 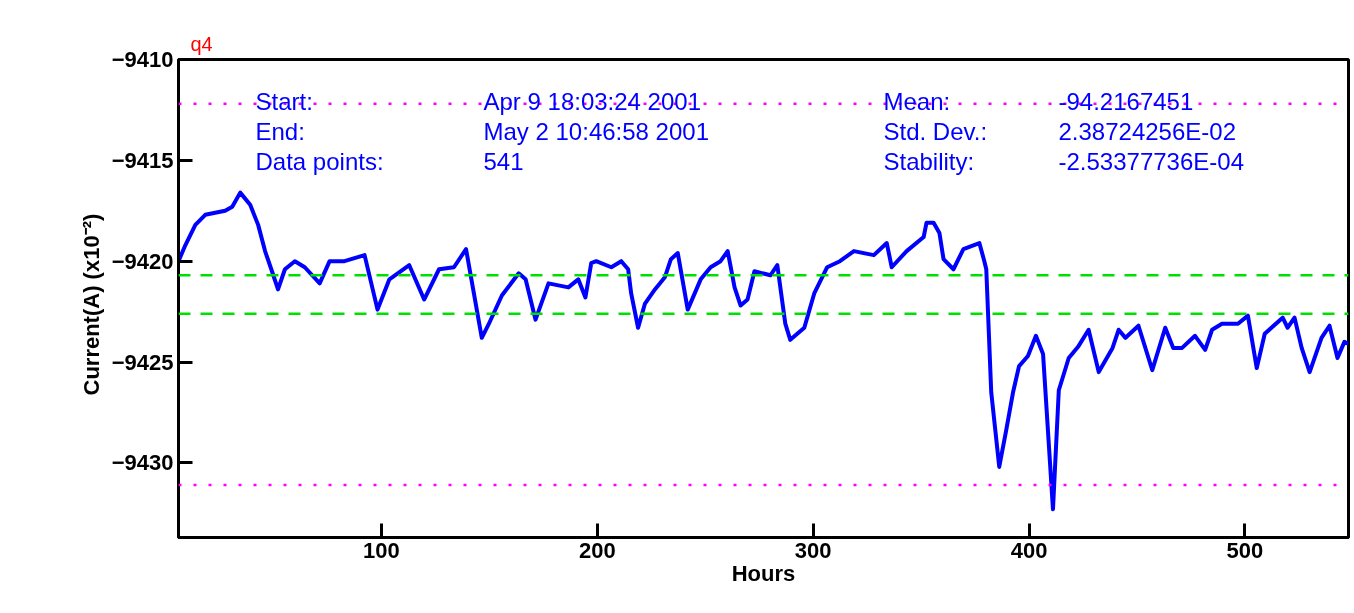 What do you see at coordinates (319, 161) in the screenshot?
I see `annotation: Data points:` at bounding box center [319, 161].